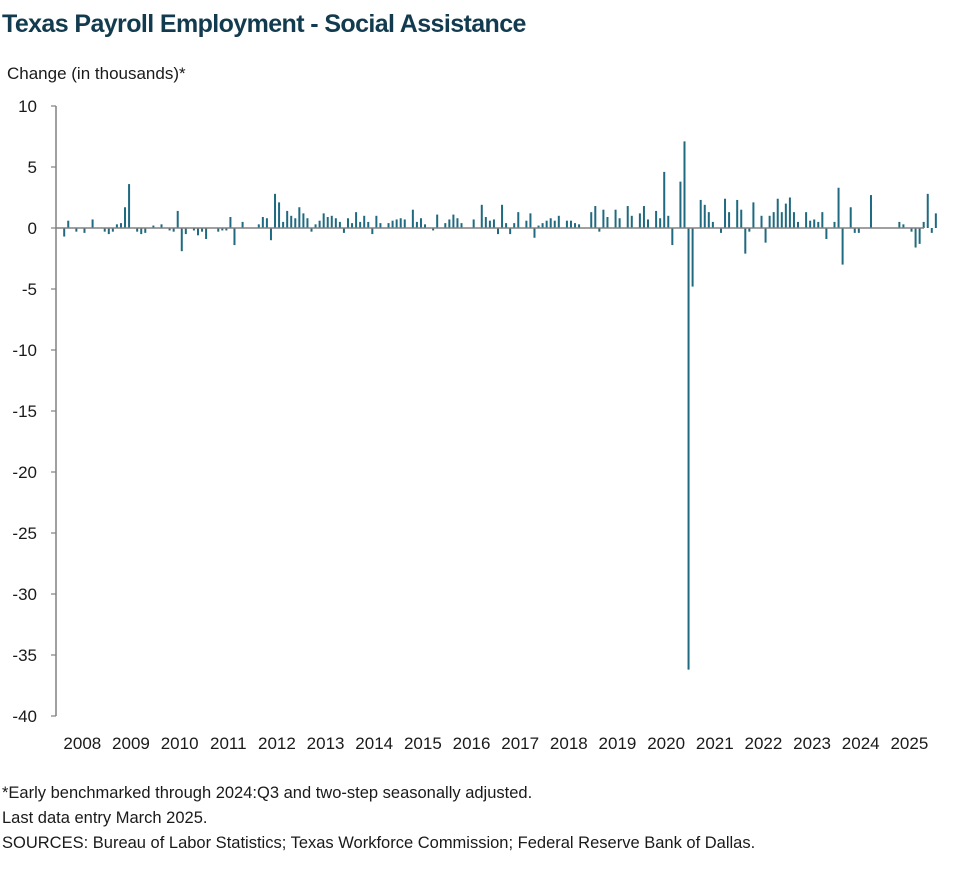 The image size is (979, 878). I want to click on x-tick-label: 2018, so click(569, 743).